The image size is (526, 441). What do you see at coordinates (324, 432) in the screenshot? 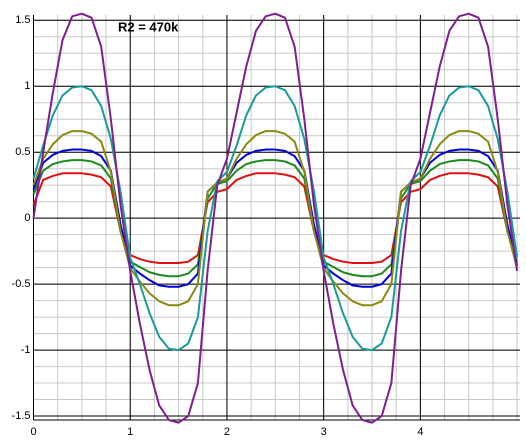
I see `x-tick-label: 3` at bounding box center [324, 432].